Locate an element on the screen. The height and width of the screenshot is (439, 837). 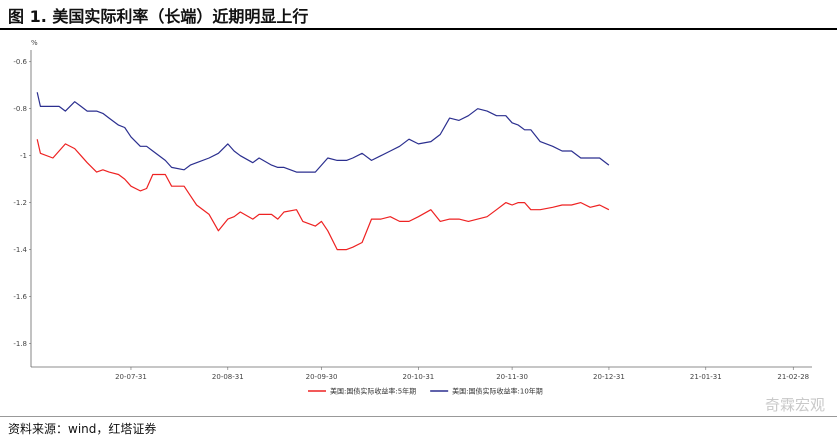
title-bar: 图 1. 美国实际利率（长端）近期明显上行 is located at coordinates (418, 15).